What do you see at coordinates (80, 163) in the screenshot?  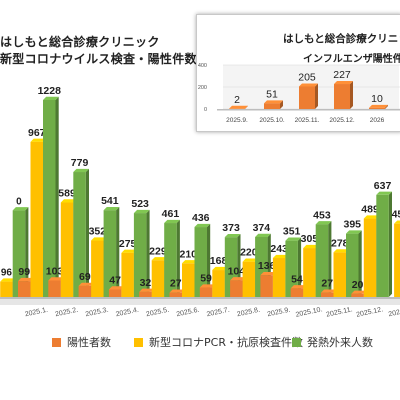 I see `data-label-2025.2.-s2: 779` at bounding box center [80, 163].